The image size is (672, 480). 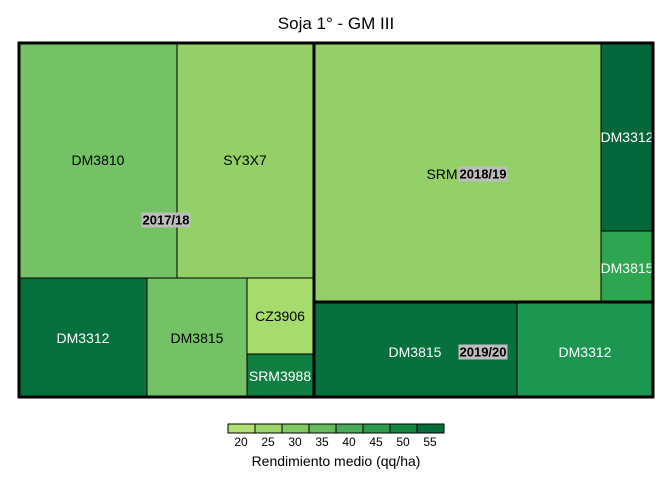 I want to click on tile-label: SY3X7, so click(x=245, y=160).